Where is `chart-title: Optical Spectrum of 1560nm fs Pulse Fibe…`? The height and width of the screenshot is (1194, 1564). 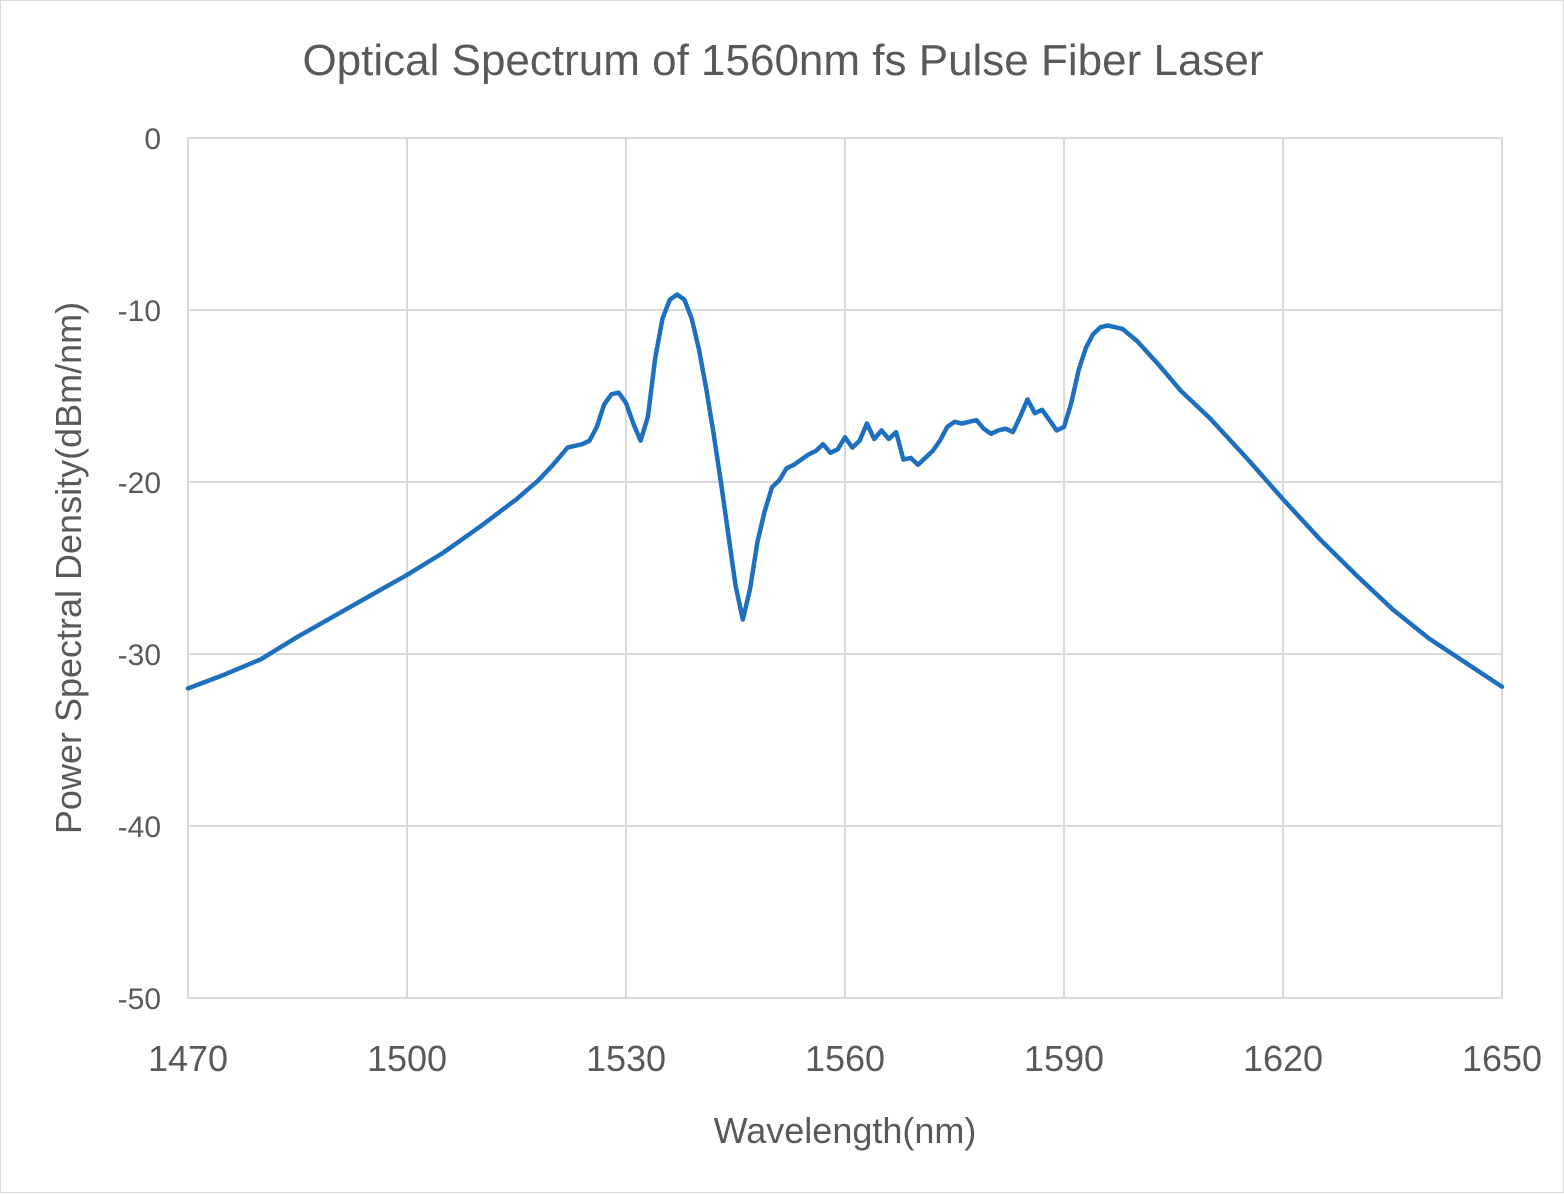
chart-title: Optical Spectrum of 1560nm fs Pulse Fibe… is located at coordinates (782, 60).